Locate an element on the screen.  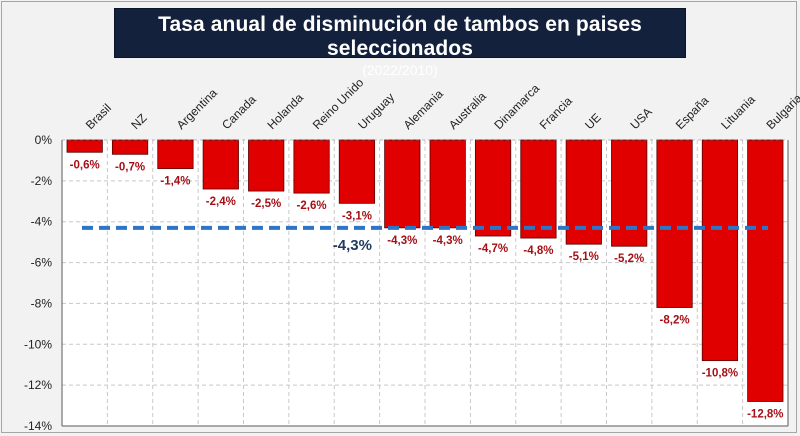
category-label: España is located at coordinates (692, 112).